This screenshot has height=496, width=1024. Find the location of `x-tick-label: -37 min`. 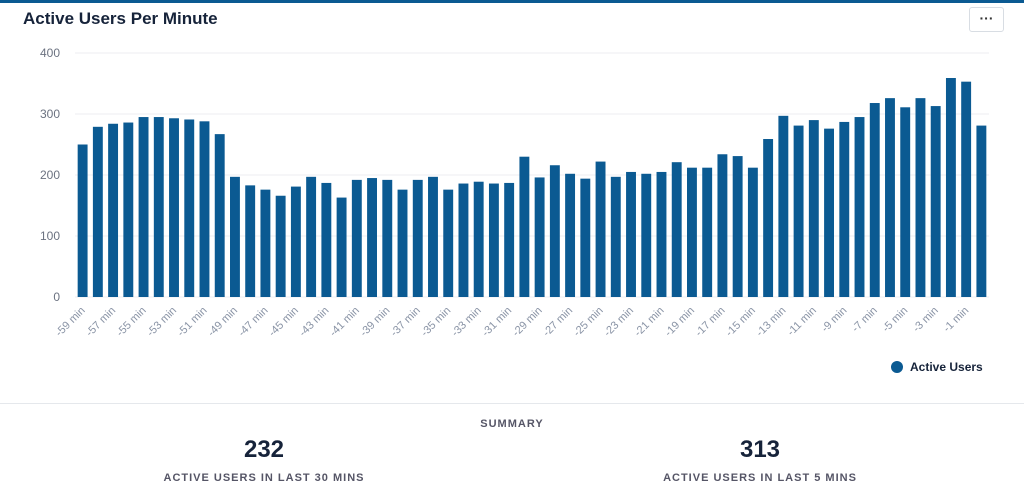

x-tick-label: -37 min is located at coordinates (405, 322).